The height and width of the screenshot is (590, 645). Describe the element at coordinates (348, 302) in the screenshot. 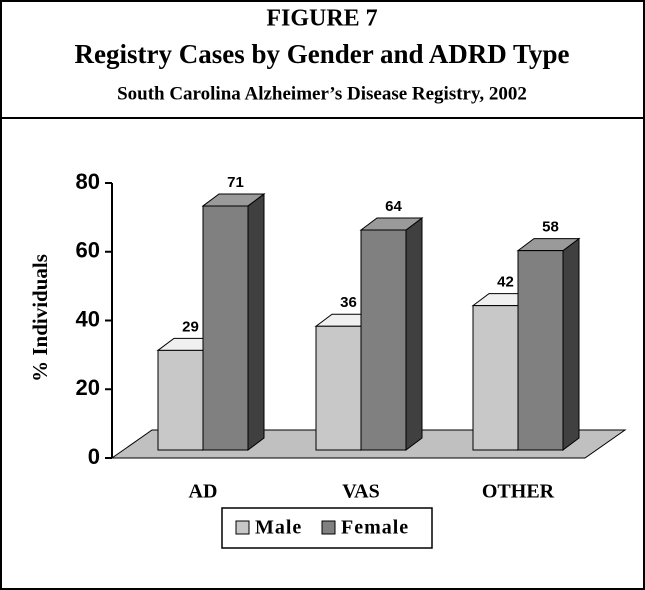

I see `data-label: 36` at that location.